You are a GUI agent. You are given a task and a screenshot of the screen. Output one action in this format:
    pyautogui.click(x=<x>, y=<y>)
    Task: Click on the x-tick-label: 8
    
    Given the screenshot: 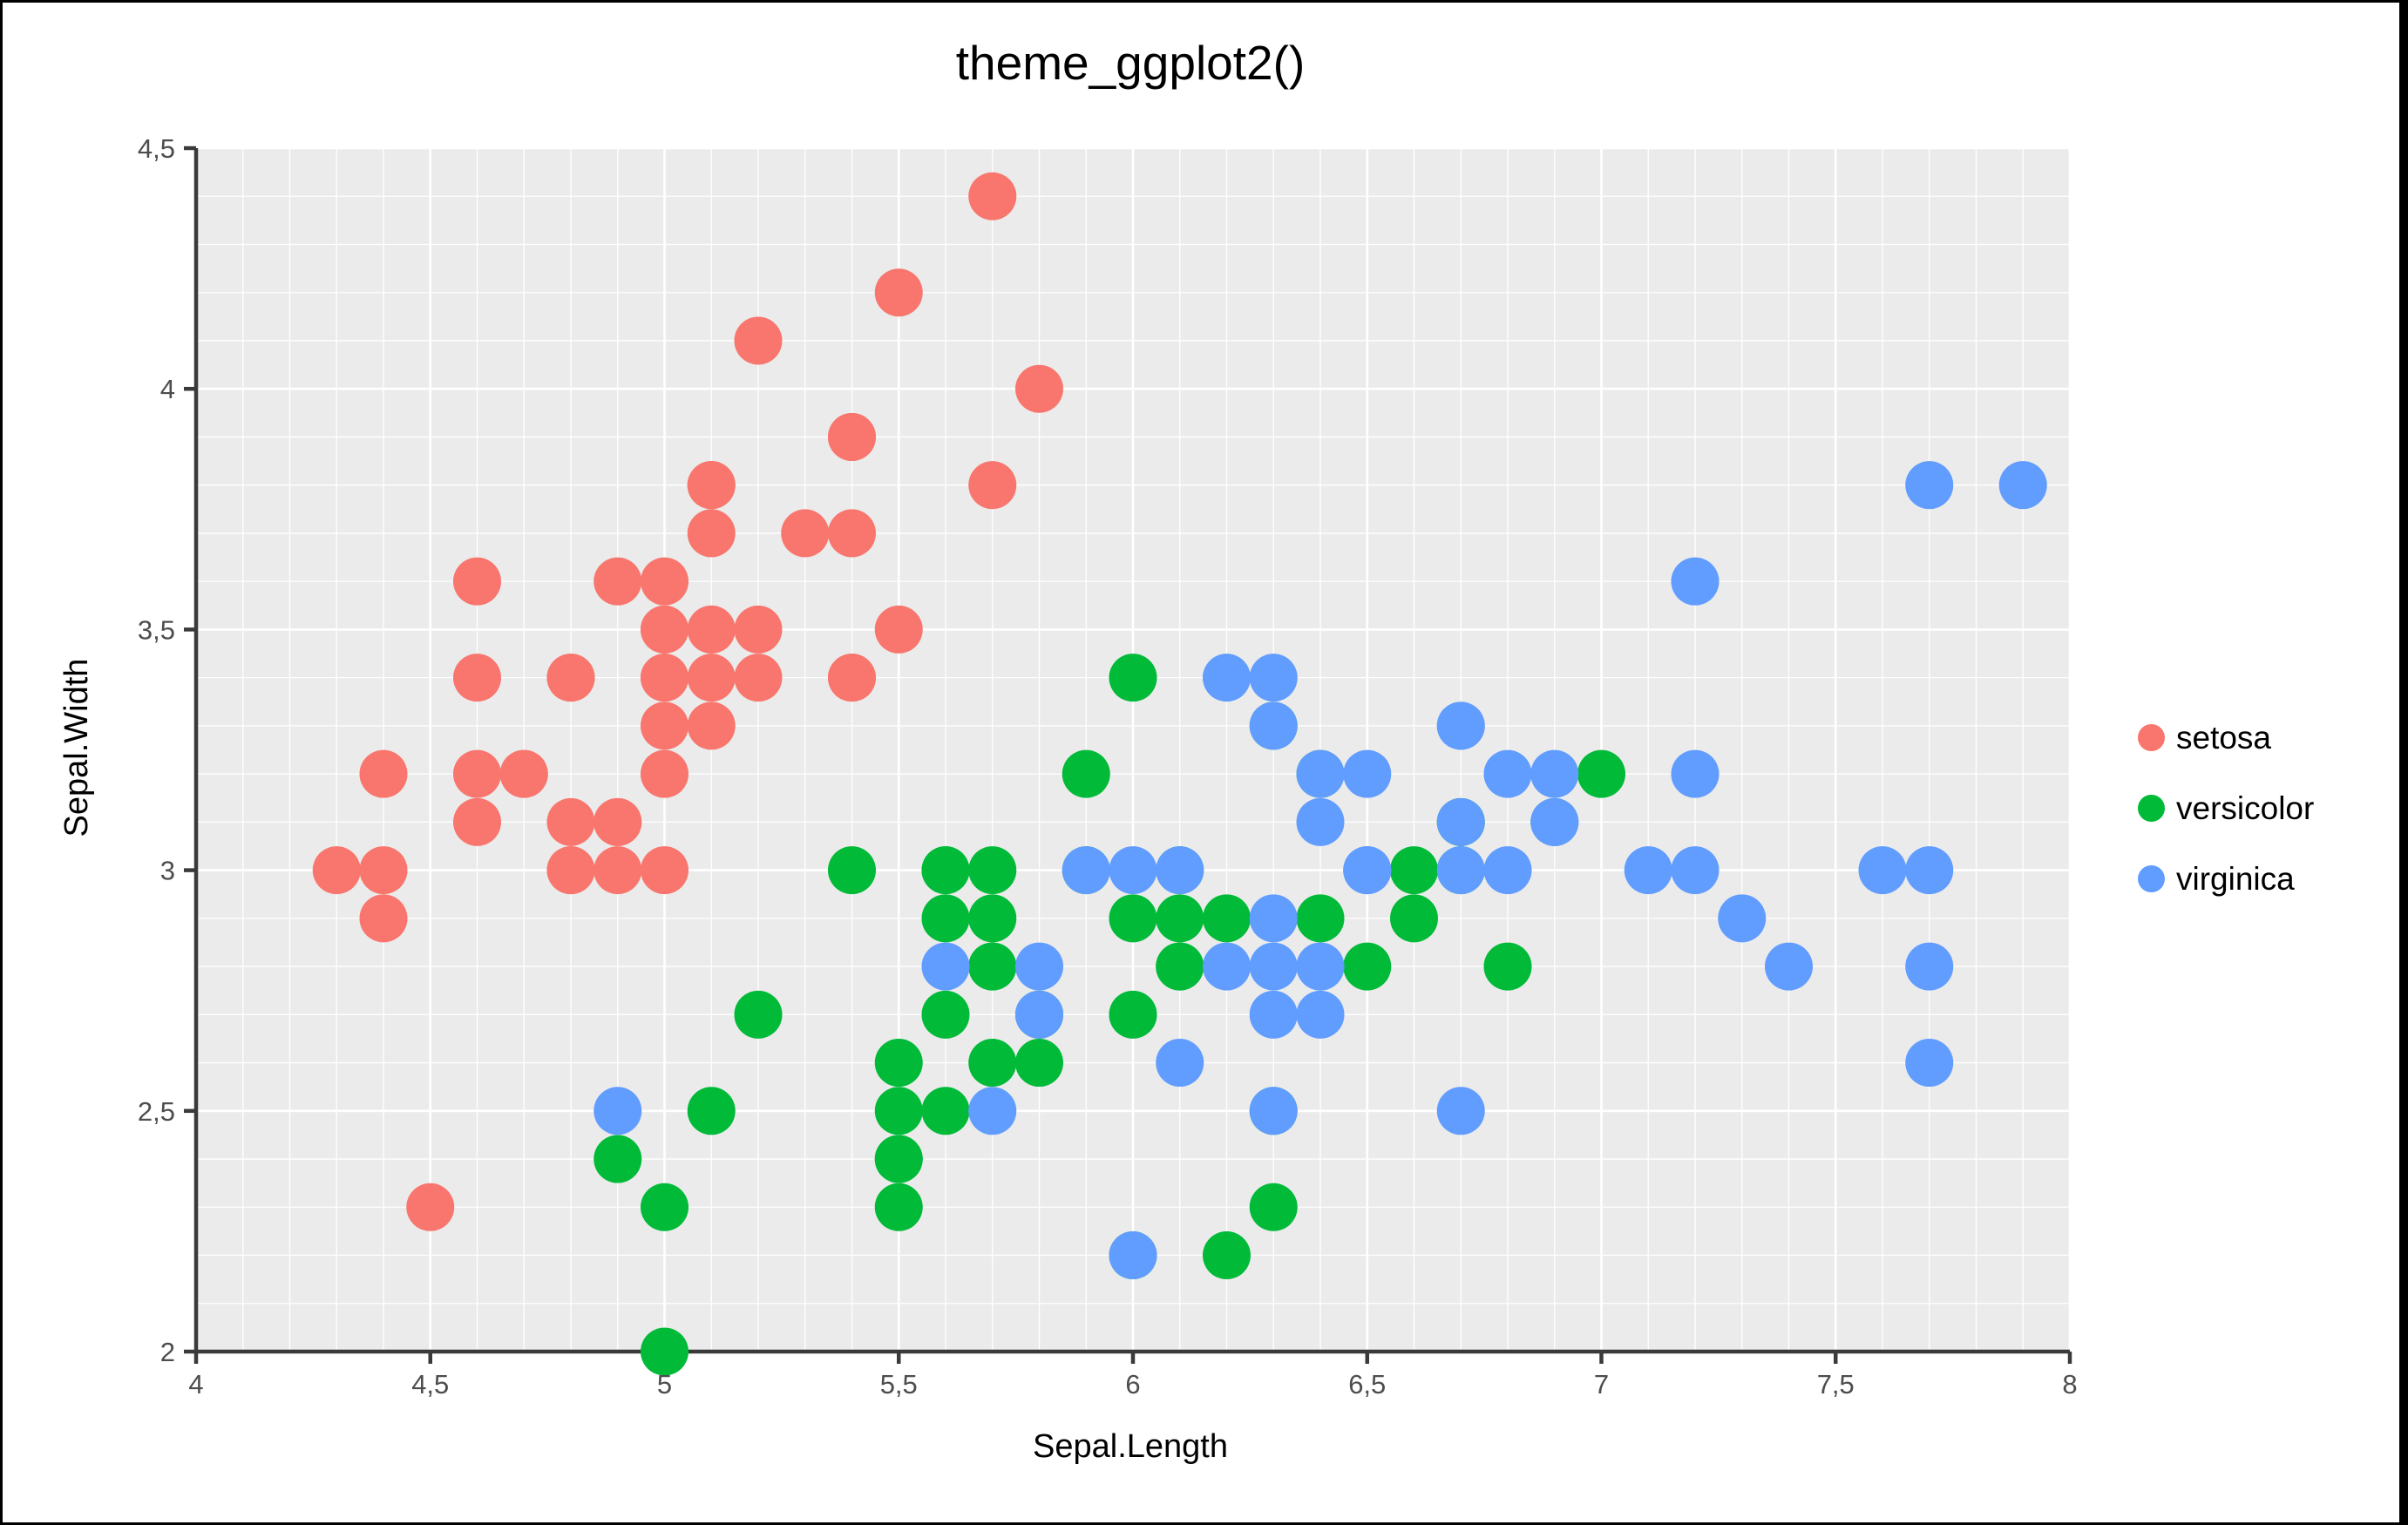 What is the action you would take?
    pyautogui.click(x=2069, y=1384)
    